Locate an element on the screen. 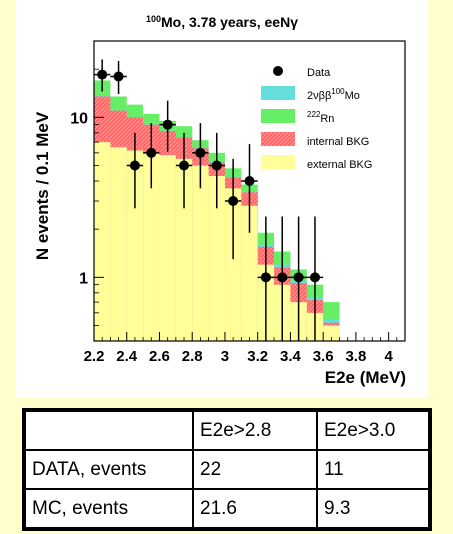 Image resolution: width=453 pixels, height=534 pixels. x-tick-label: 2.2 is located at coordinates (94, 356).